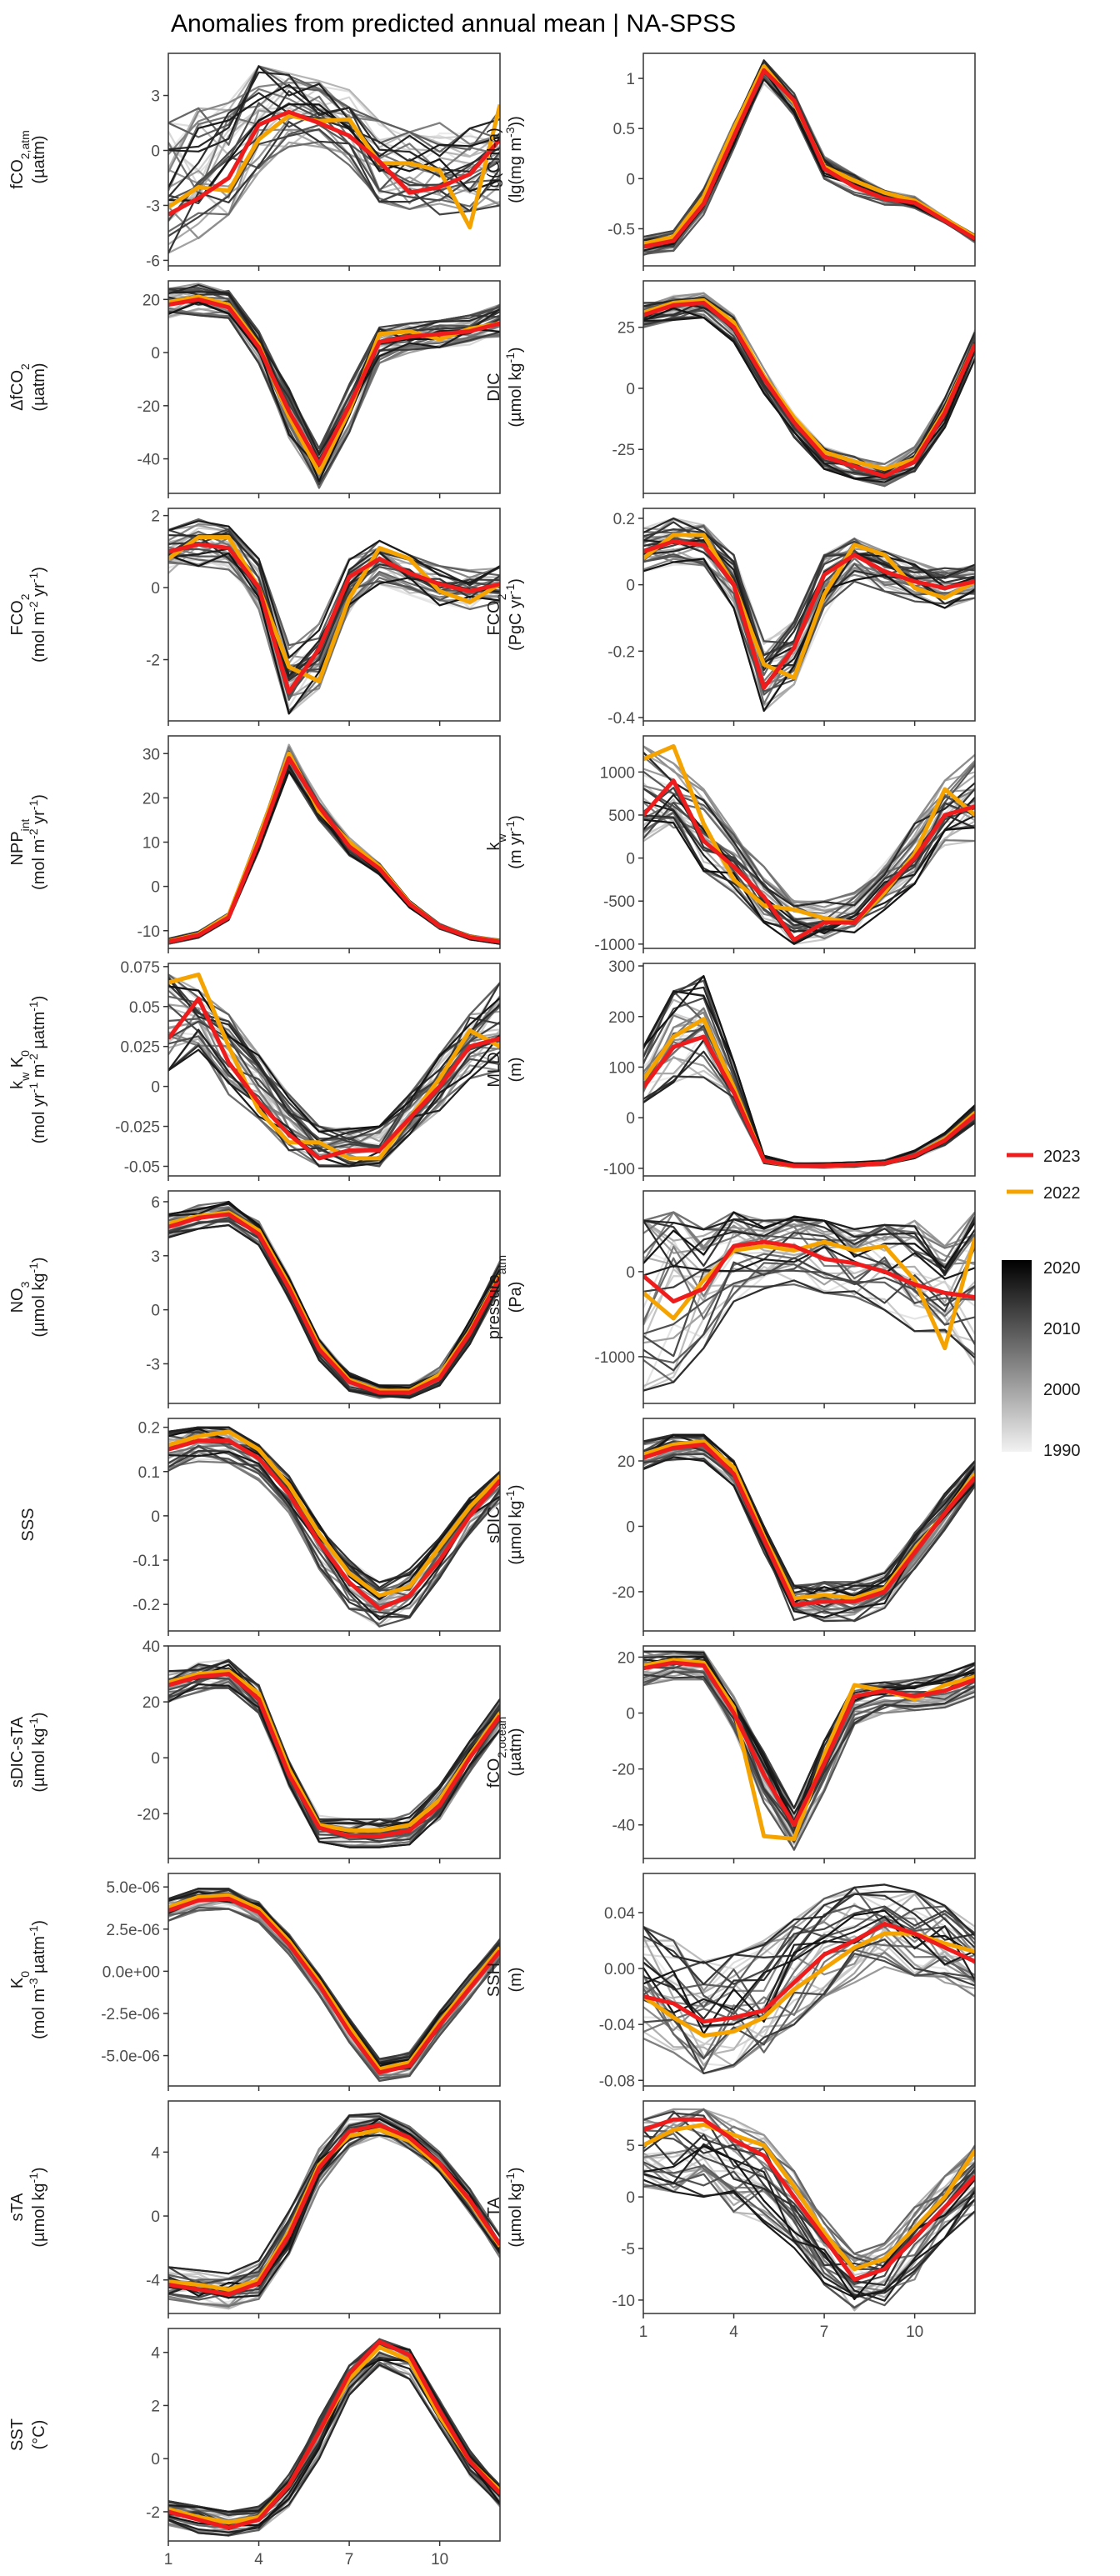  I want to click on y-tick-label: -0.4, so click(621, 719).